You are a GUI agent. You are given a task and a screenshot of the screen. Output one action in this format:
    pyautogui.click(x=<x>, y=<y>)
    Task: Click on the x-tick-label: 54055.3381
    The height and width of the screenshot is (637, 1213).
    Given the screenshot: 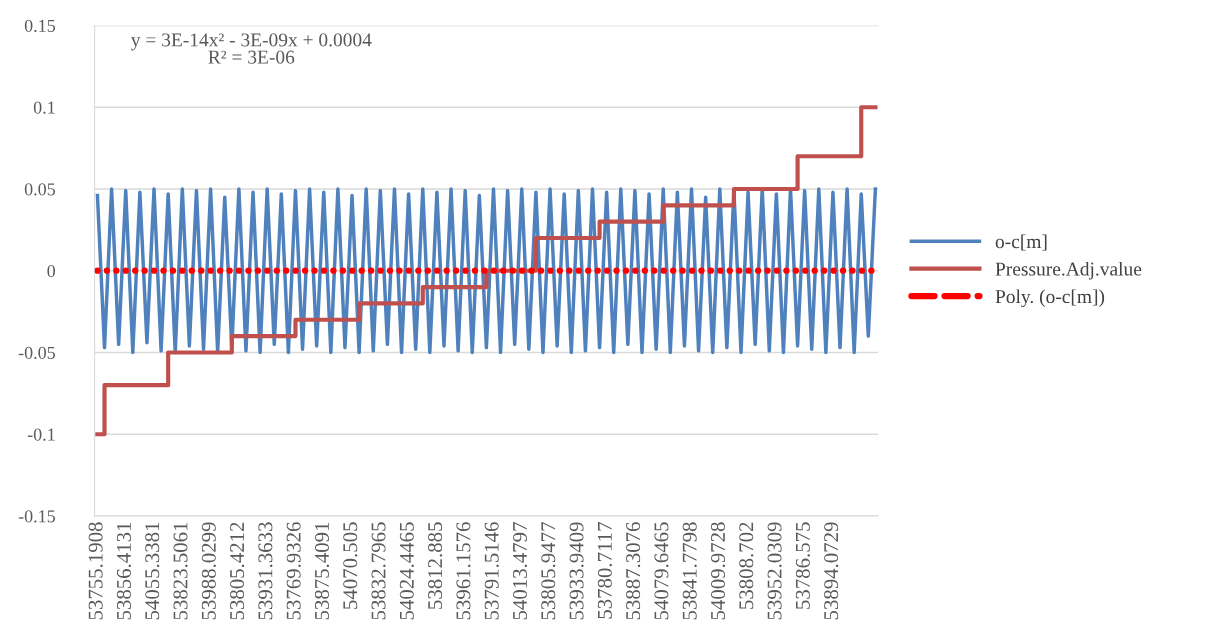 What is the action you would take?
    pyautogui.click(x=152, y=571)
    